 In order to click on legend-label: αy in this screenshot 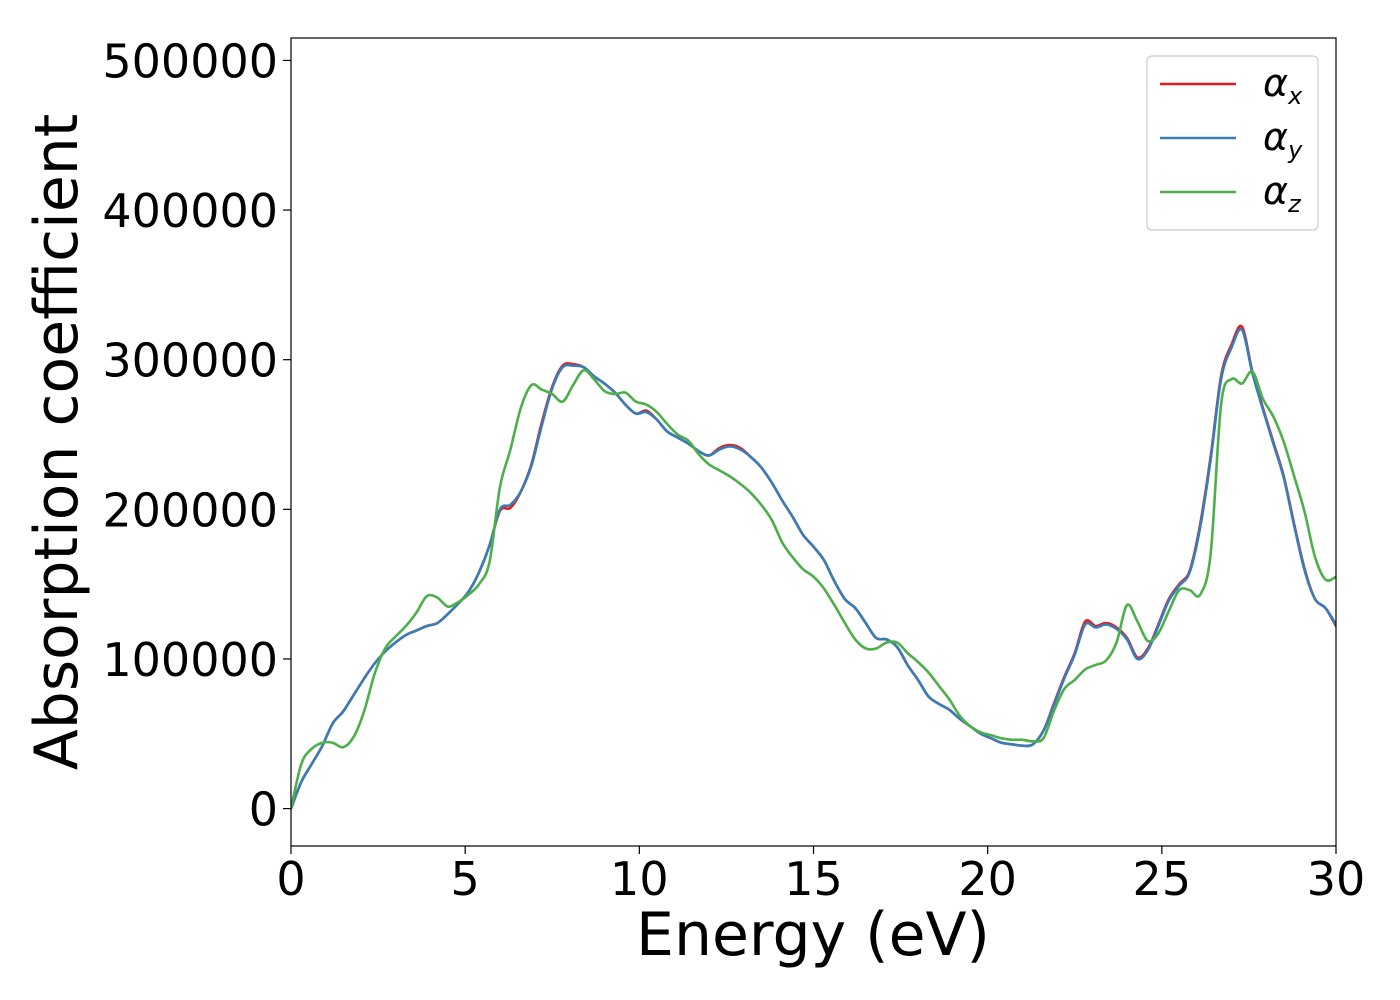, I will do `click(1283, 139)`.